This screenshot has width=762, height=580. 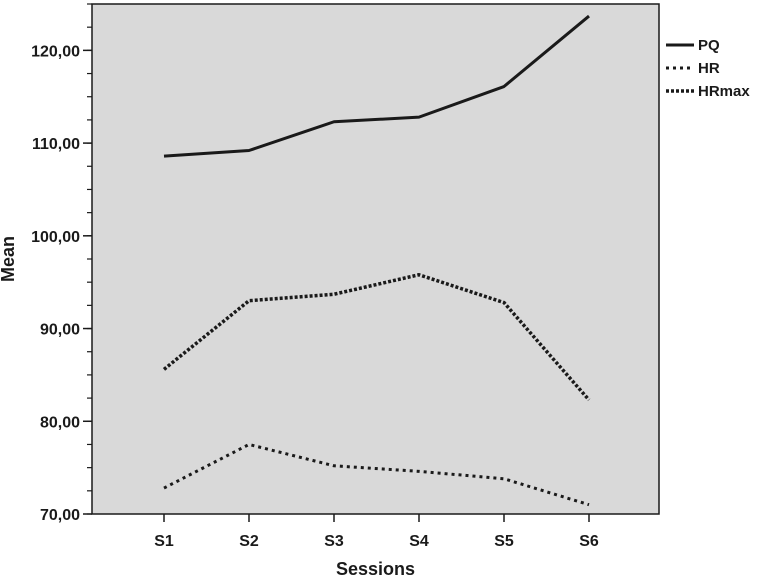 What do you see at coordinates (60, 330) in the screenshot?
I see `y-tick-label: 90,00` at bounding box center [60, 330].